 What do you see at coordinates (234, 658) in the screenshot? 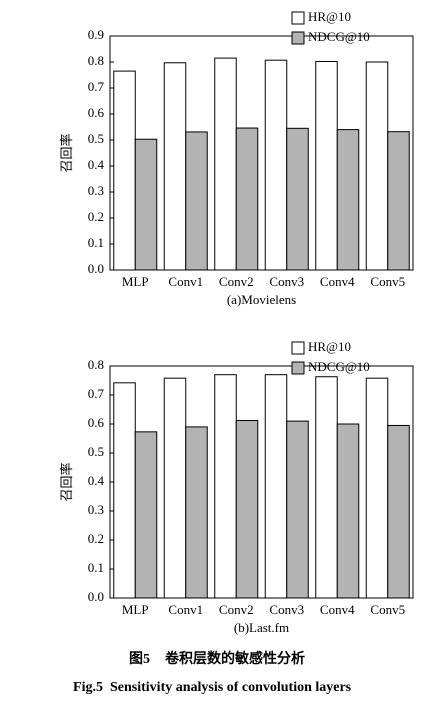
I see `figure-caption: 卷积层数的敏感性分析` at bounding box center [234, 658].